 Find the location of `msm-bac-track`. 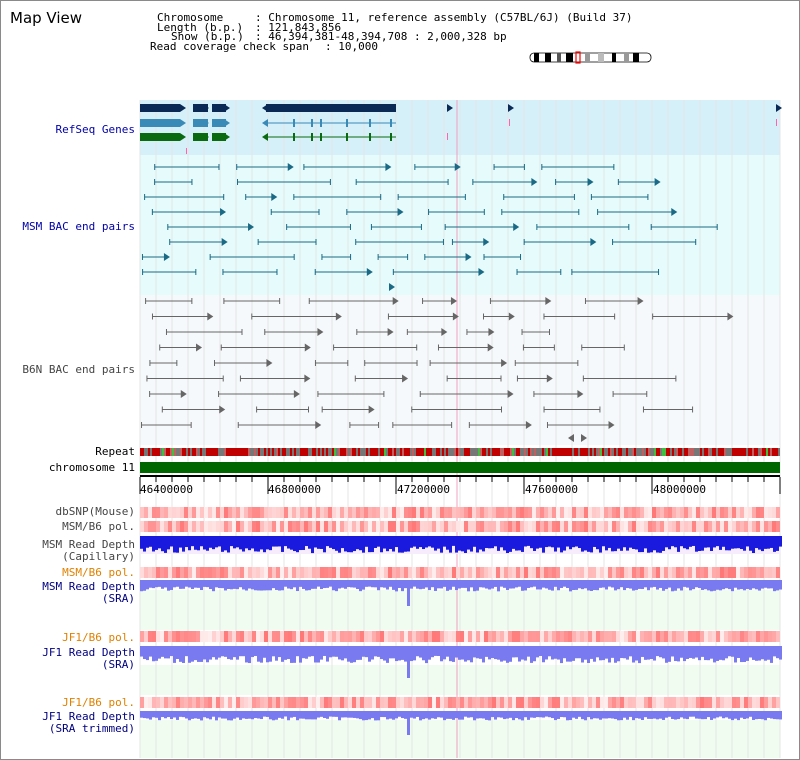

msm-bac-track is located at coordinates (429, 227).